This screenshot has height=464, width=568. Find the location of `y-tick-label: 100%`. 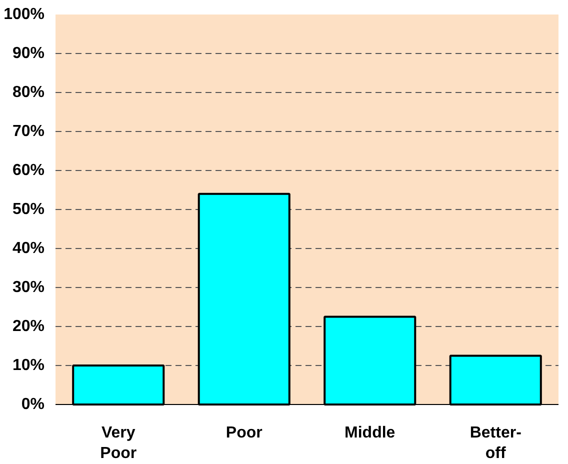

y-tick-label: 100% is located at coordinates (24, 14).